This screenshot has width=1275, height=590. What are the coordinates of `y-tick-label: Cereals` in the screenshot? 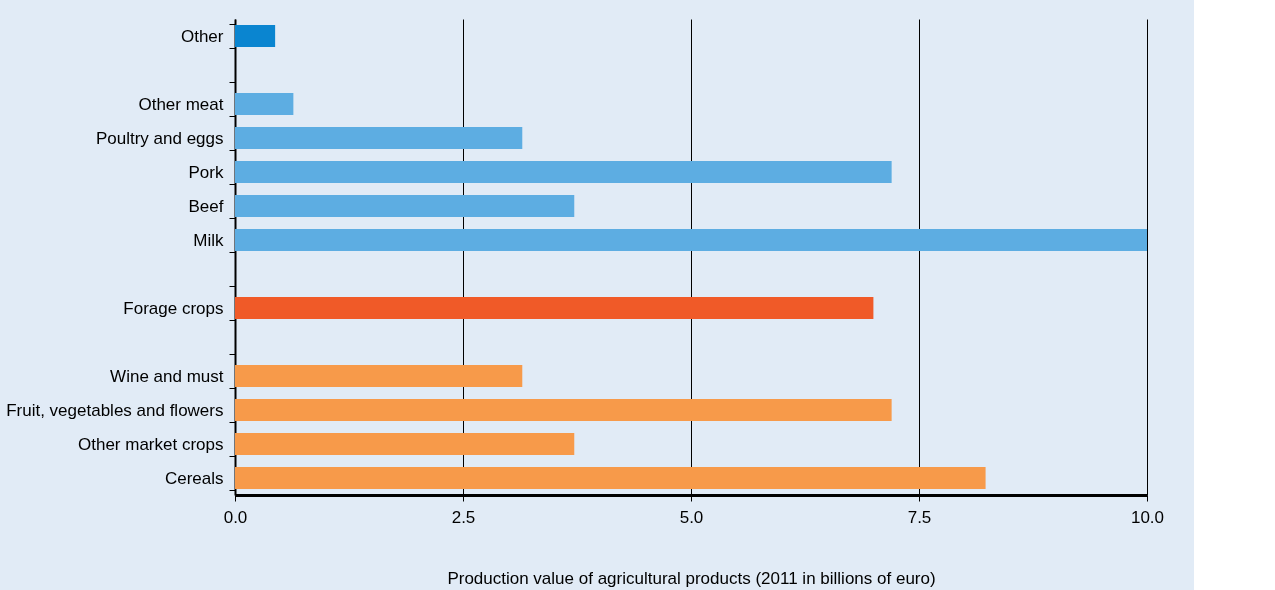 It's located at (194, 478).